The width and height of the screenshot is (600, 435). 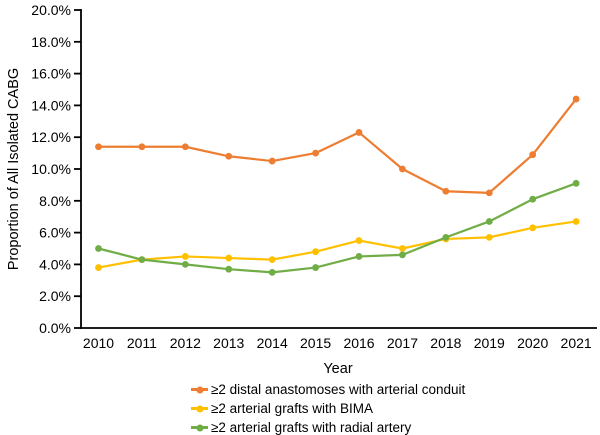 What do you see at coordinates (55, 264) in the screenshot?
I see `y-axis-tick-label: 4.0%` at bounding box center [55, 264].